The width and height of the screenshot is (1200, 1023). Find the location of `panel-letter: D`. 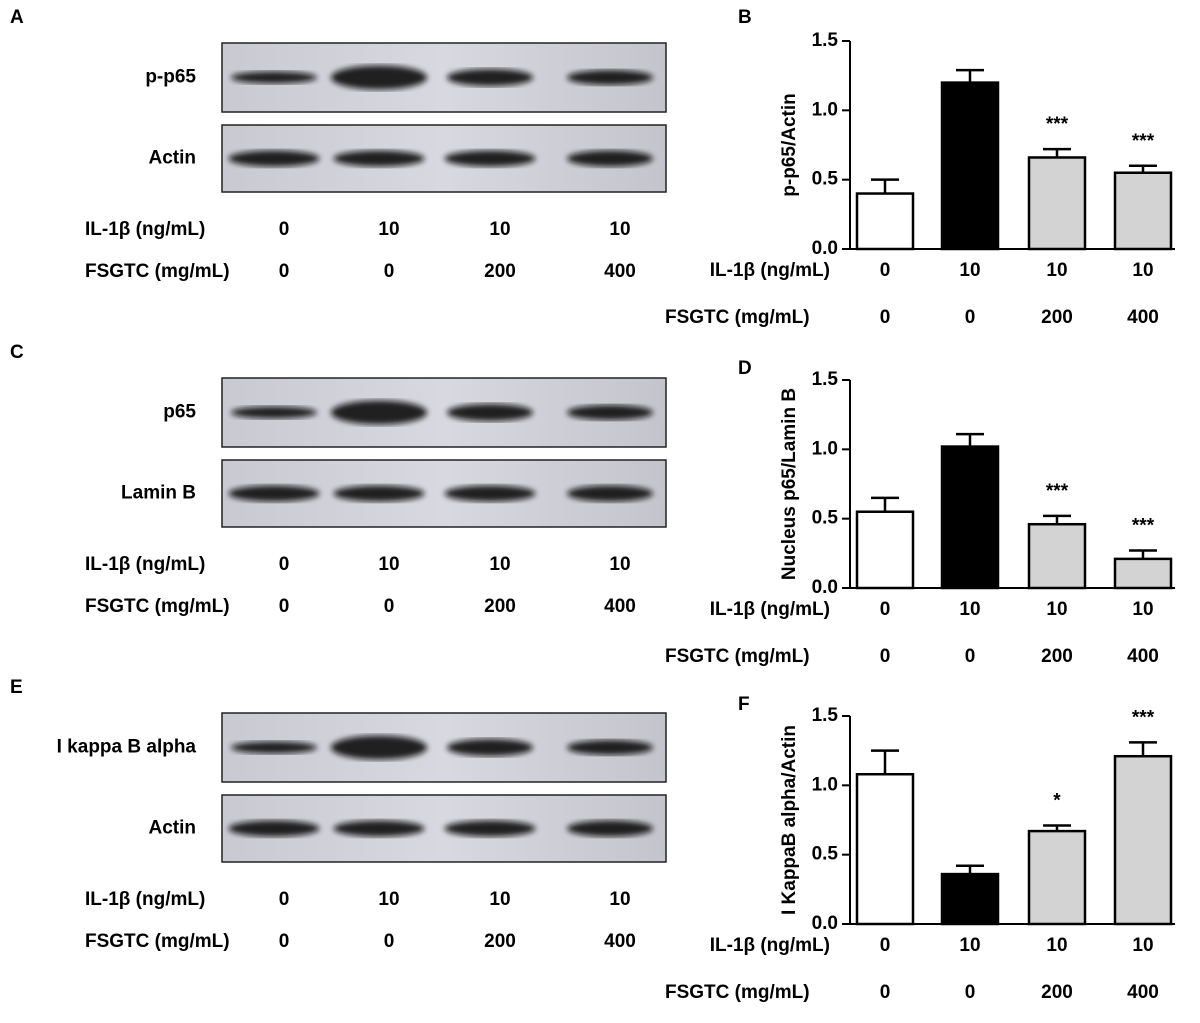

panel-letter: D is located at coordinates (745, 368).